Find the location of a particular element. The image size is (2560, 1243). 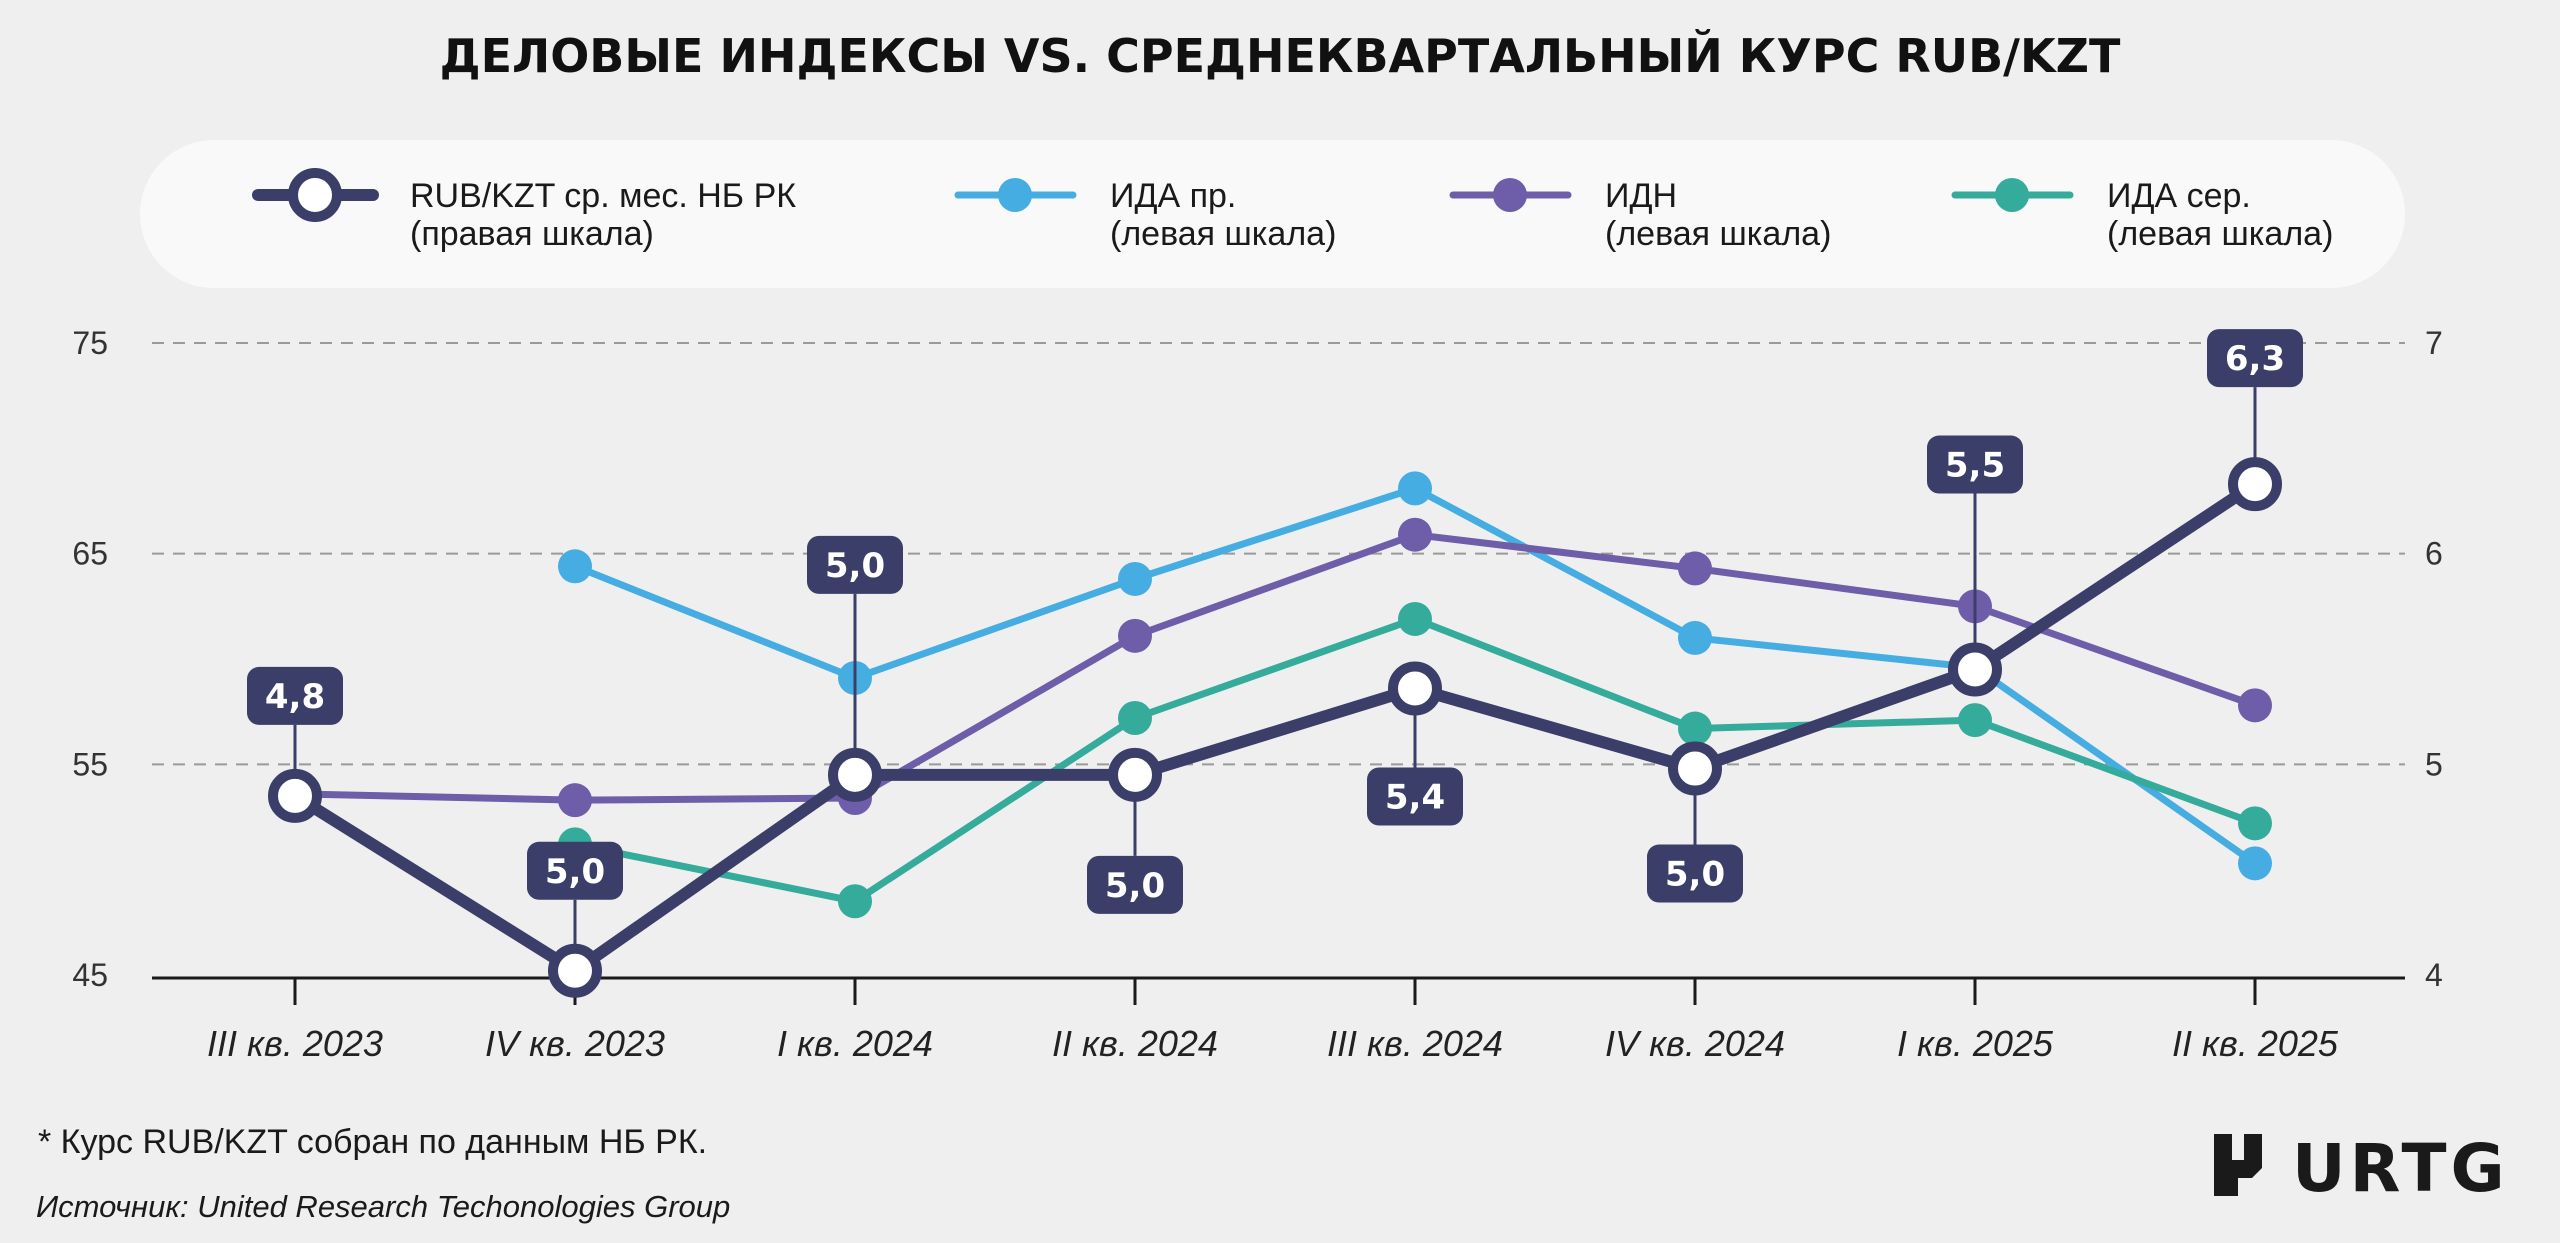

x-tick-label: II кв. 2025 is located at coordinates (2255, 1043).